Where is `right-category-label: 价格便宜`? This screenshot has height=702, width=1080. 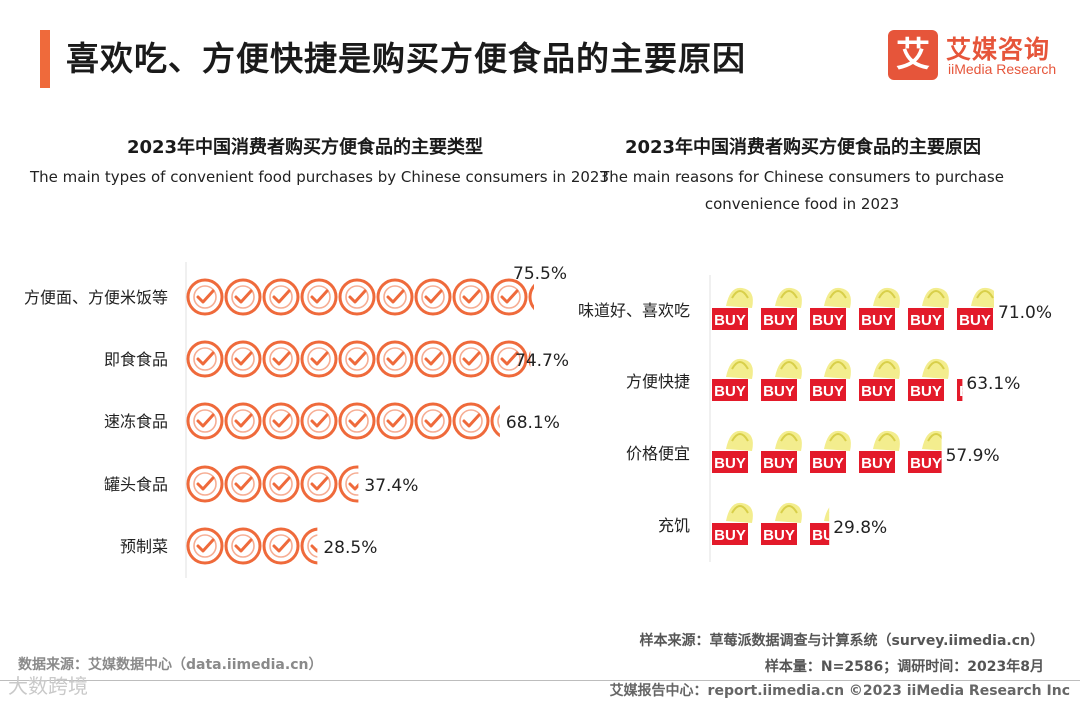
right-category-label: 价格便宜 is located at coordinates (658, 453).